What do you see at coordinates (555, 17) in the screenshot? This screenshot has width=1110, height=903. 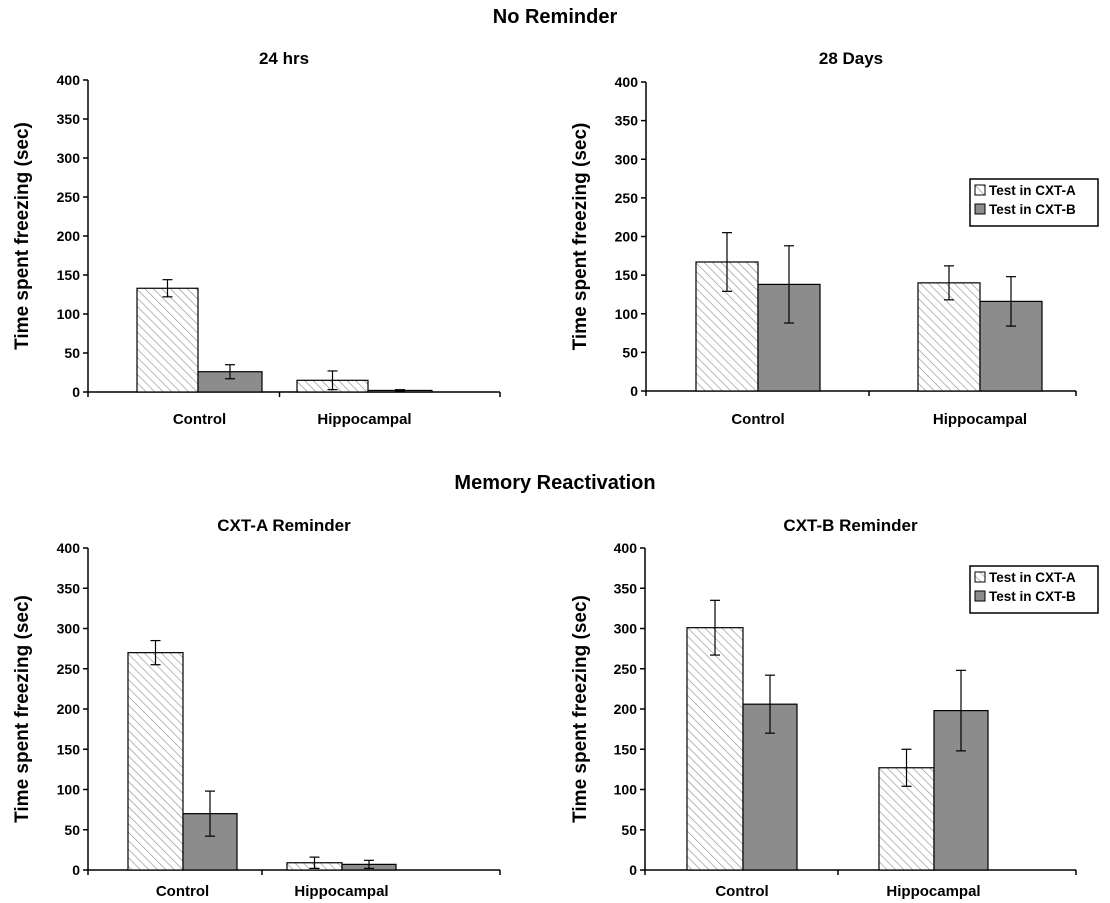 I see `figure-title-no-reminder: No Reminder` at bounding box center [555, 17].